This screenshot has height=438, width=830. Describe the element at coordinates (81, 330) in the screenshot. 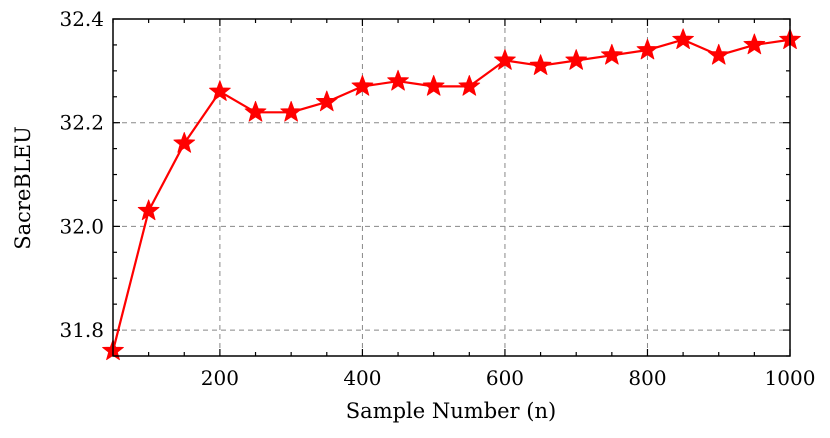

I see `y-tick-label: 31.8` at that location.